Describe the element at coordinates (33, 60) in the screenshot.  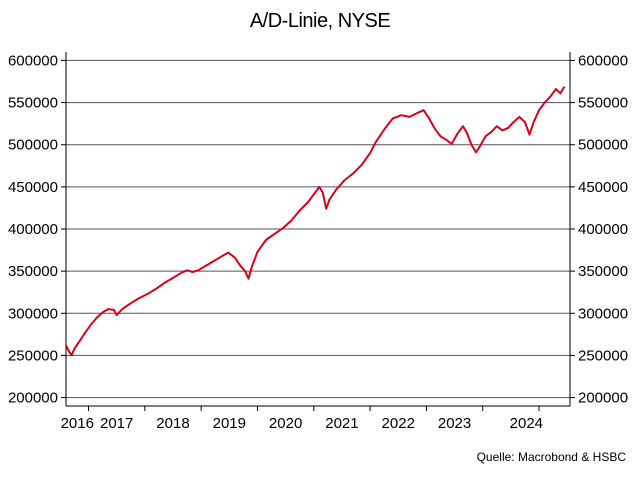
I see `y-tick-label-left: 600000` at that location.